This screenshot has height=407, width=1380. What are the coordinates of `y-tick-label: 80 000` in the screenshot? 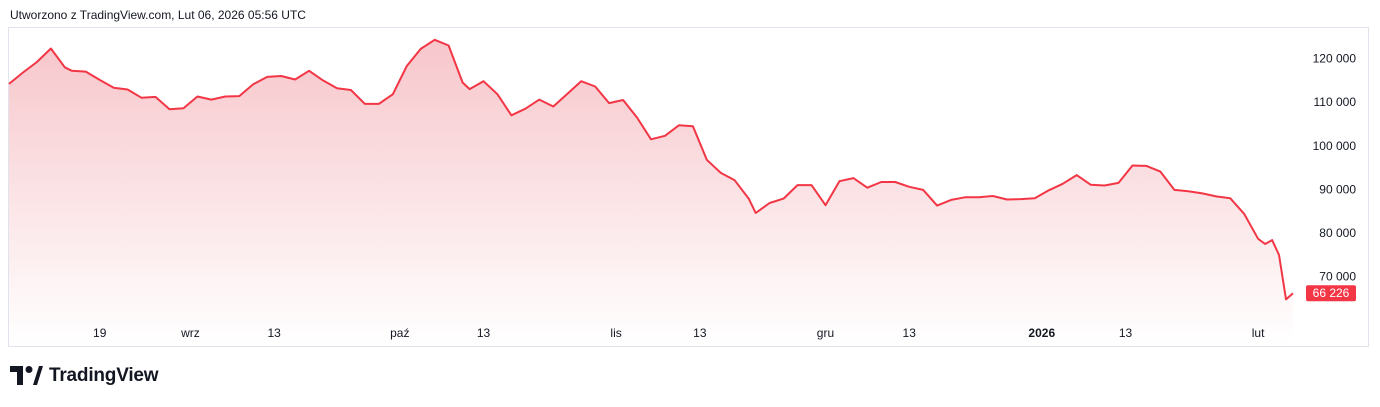 It's located at (1337, 233).